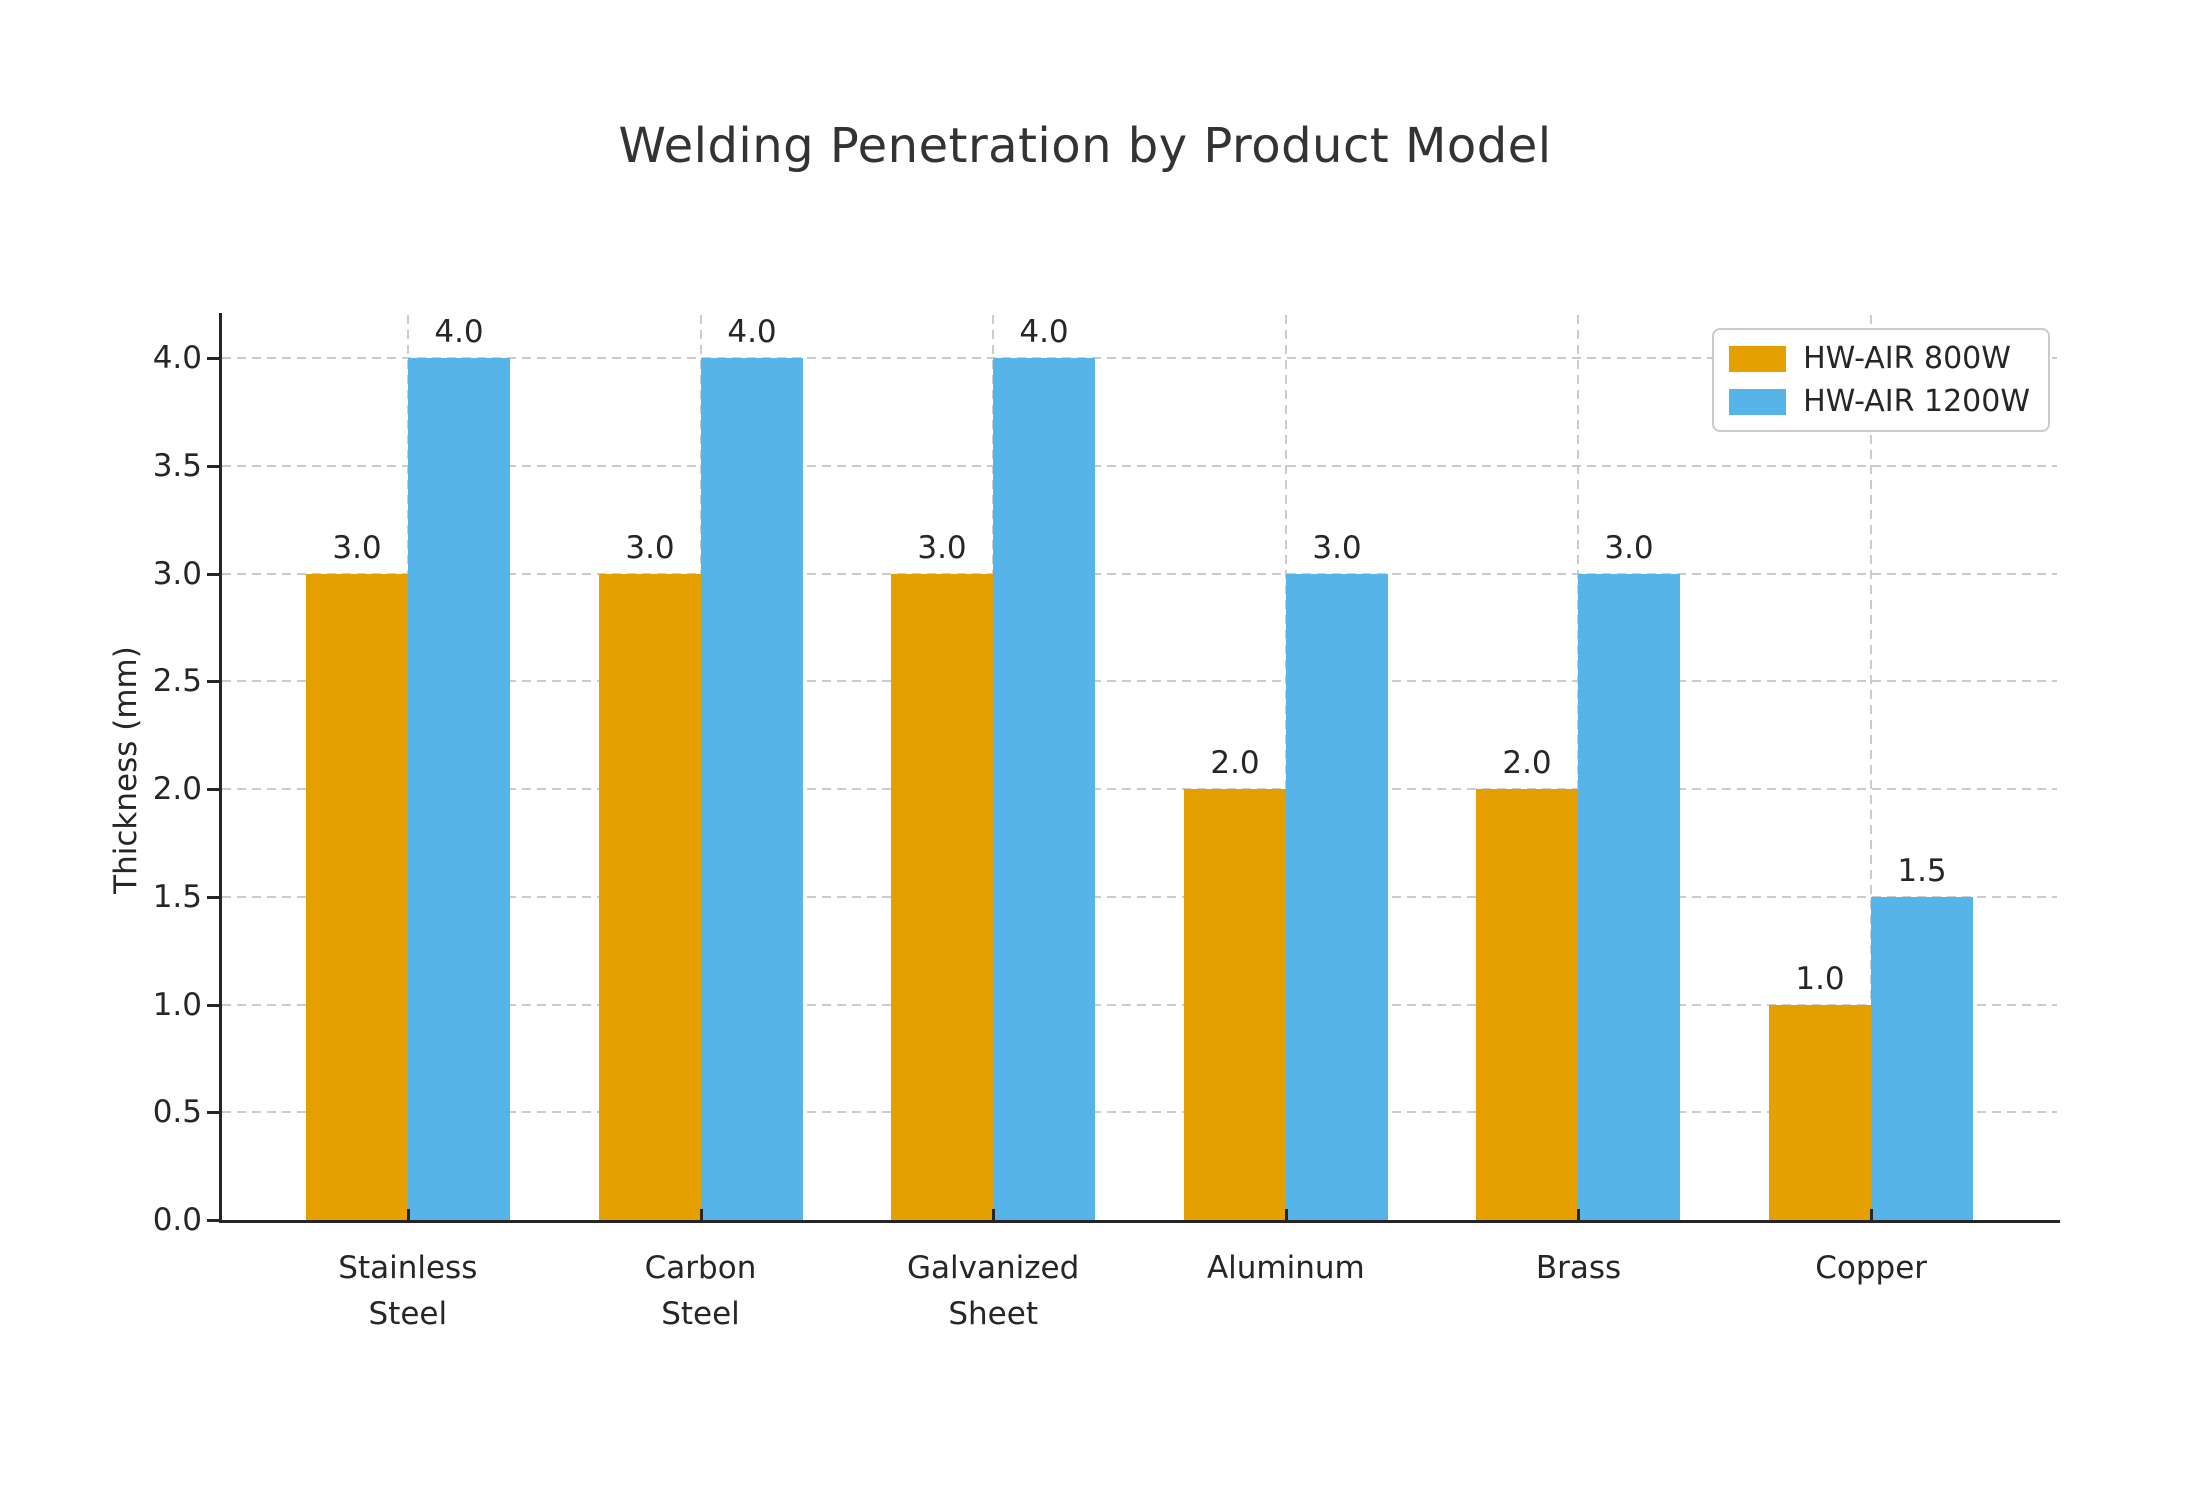 Image resolution: width=2200 pixels, height=1500 pixels. I want to click on y-tick-label: 3.5, so click(177, 465).